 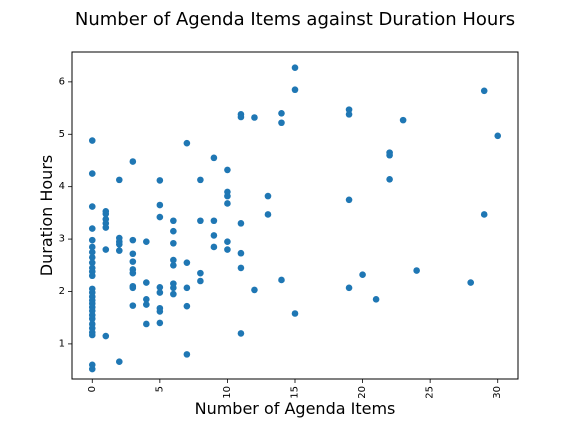 What do you see at coordinates (295, 389) in the screenshot?
I see `x-axis-ticks: 0 5 10 15 20 25 30` at bounding box center [295, 389].